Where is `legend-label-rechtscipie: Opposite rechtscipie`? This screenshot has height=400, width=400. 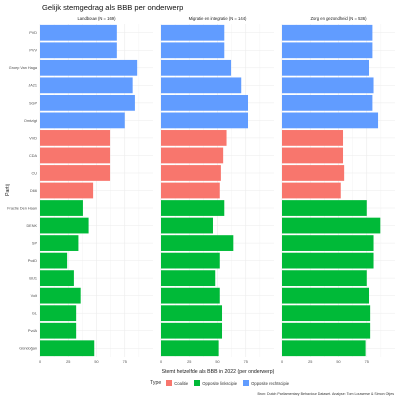 legend-label-rechtscipie: Opposite rechtscipie is located at coordinates (270, 383).